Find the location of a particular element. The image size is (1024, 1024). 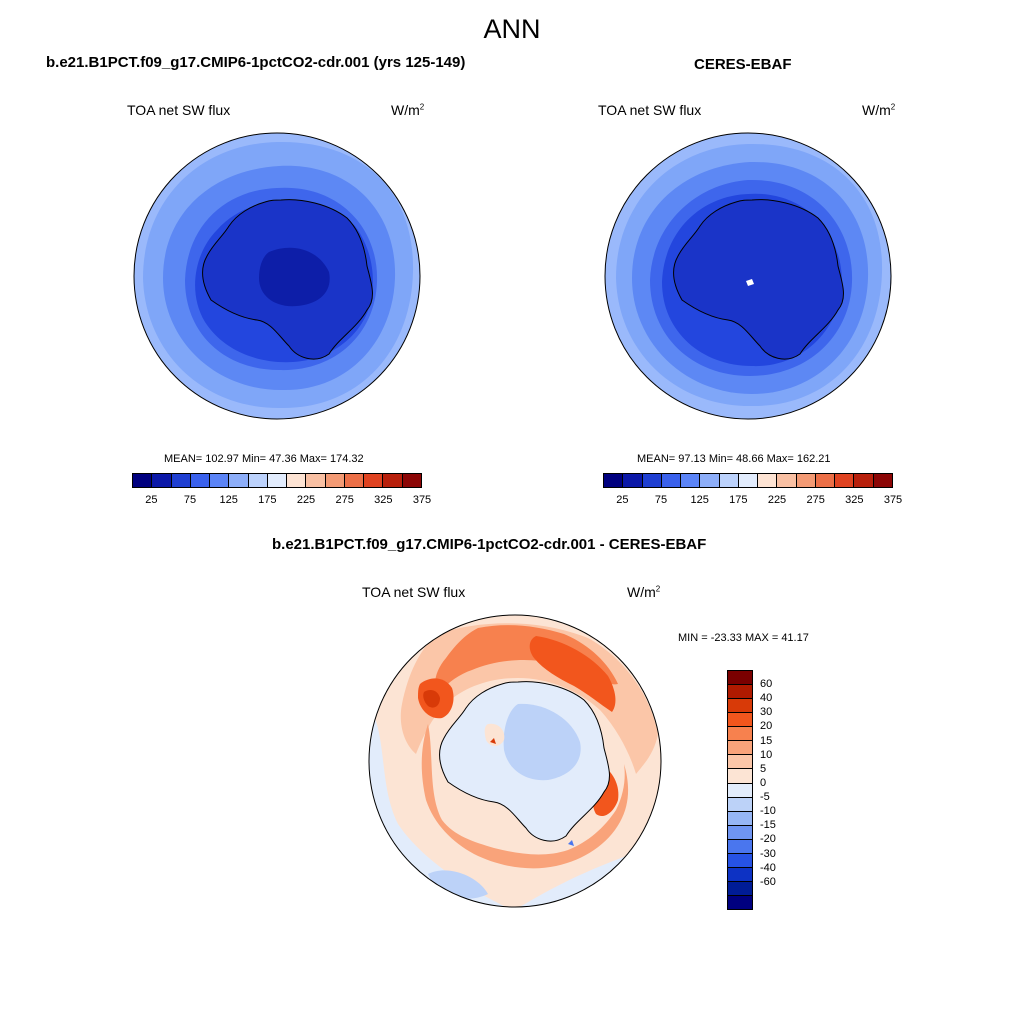

panel-3-colorbar-ticks: 60 40 30 20 15 10 5 0 -5 -10 -15 -20 -30 -40 -60 is located at coordinates (775, 790).